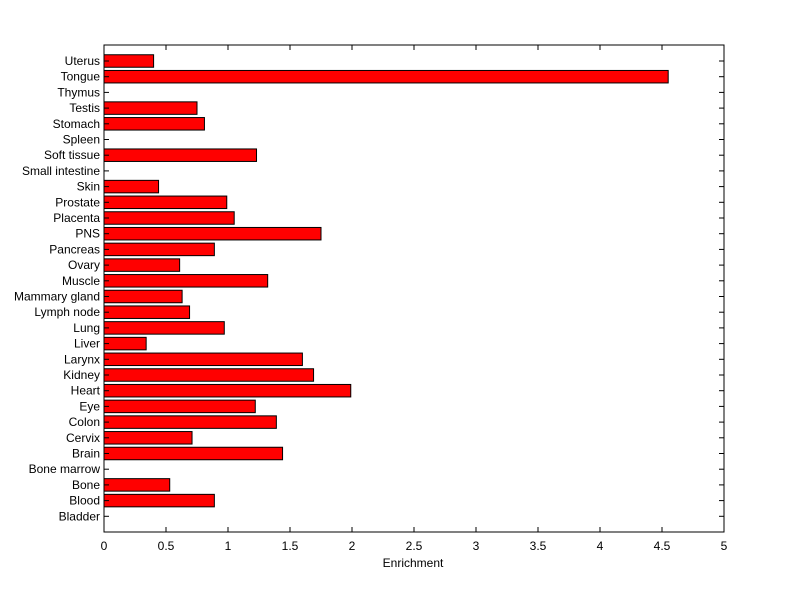  I want to click on bar-blood, so click(159, 500).